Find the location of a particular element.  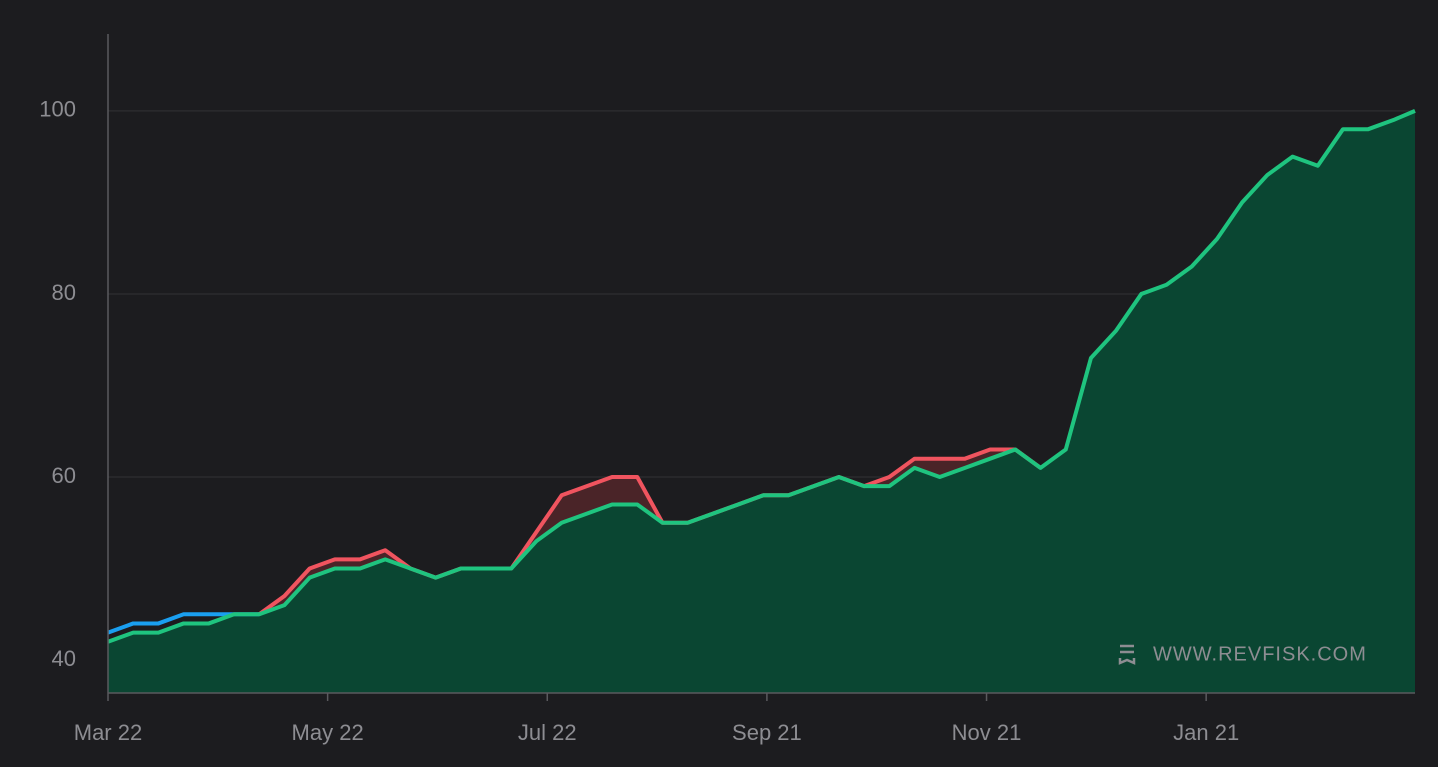

y-tick-label: 40 is located at coordinates (64, 658).